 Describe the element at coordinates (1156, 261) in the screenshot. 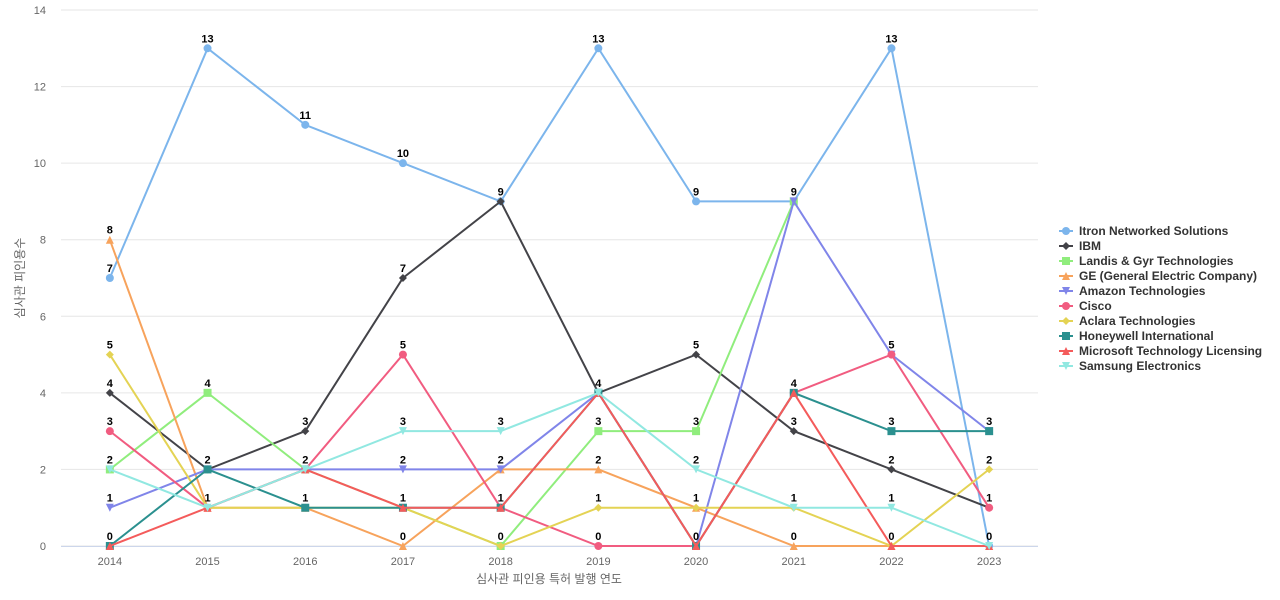

I see `legend-label: Landis & Gyr Technologies` at that location.